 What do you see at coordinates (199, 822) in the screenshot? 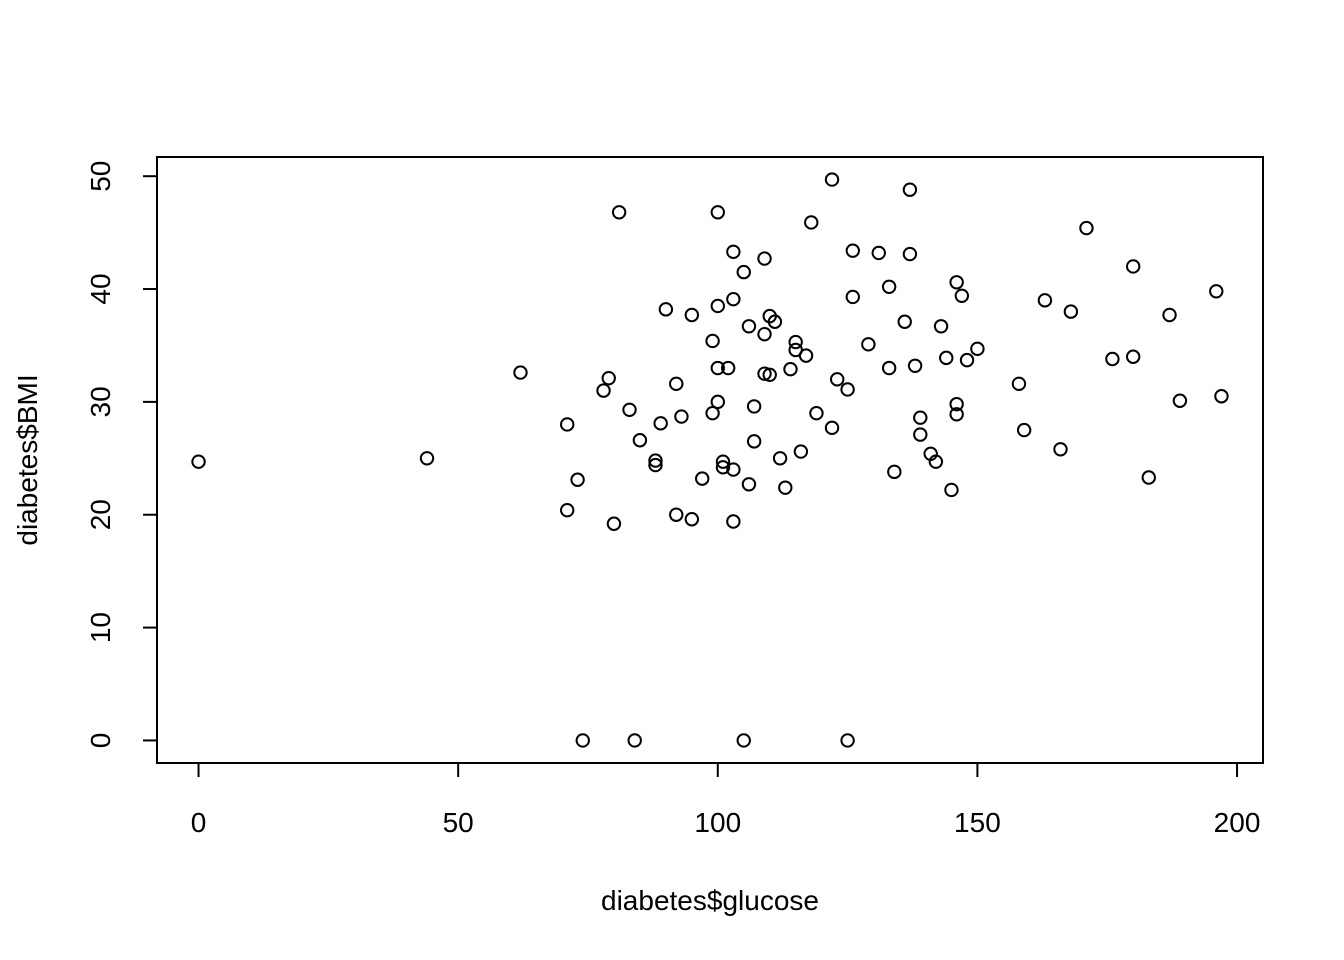
I see `x-tick-label: 0` at bounding box center [199, 822].